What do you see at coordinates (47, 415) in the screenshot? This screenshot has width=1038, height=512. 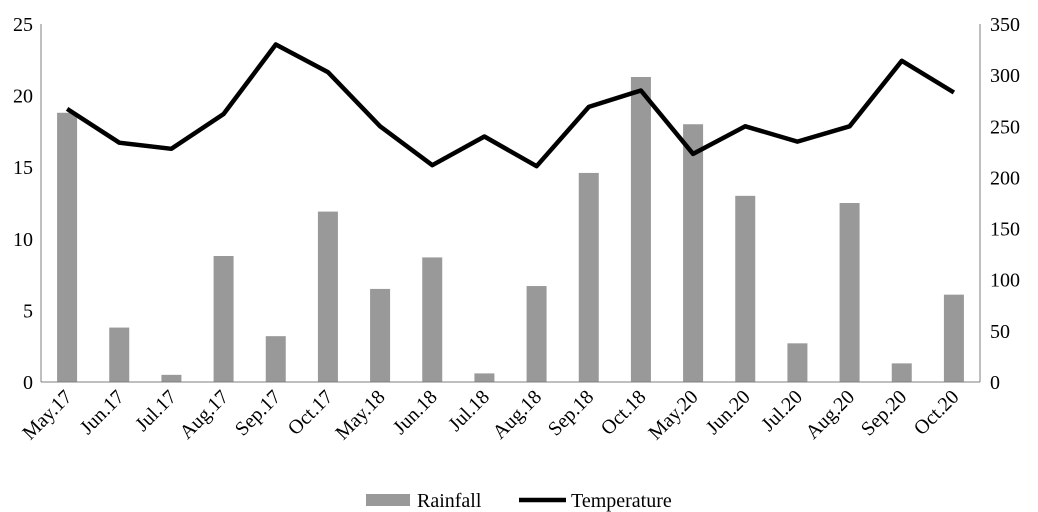 I see `x-axis-tick-label: May.17` at bounding box center [47, 415].